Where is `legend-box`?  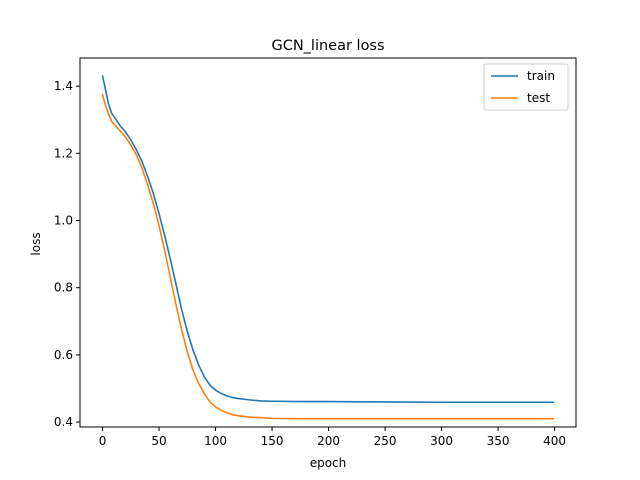
legend-box is located at coordinates (526, 87).